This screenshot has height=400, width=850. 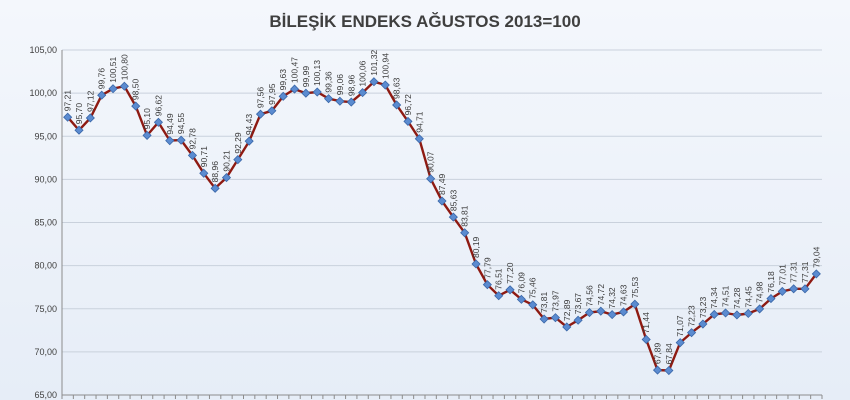 I want to click on data-label: 100,13, so click(x=317, y=73).